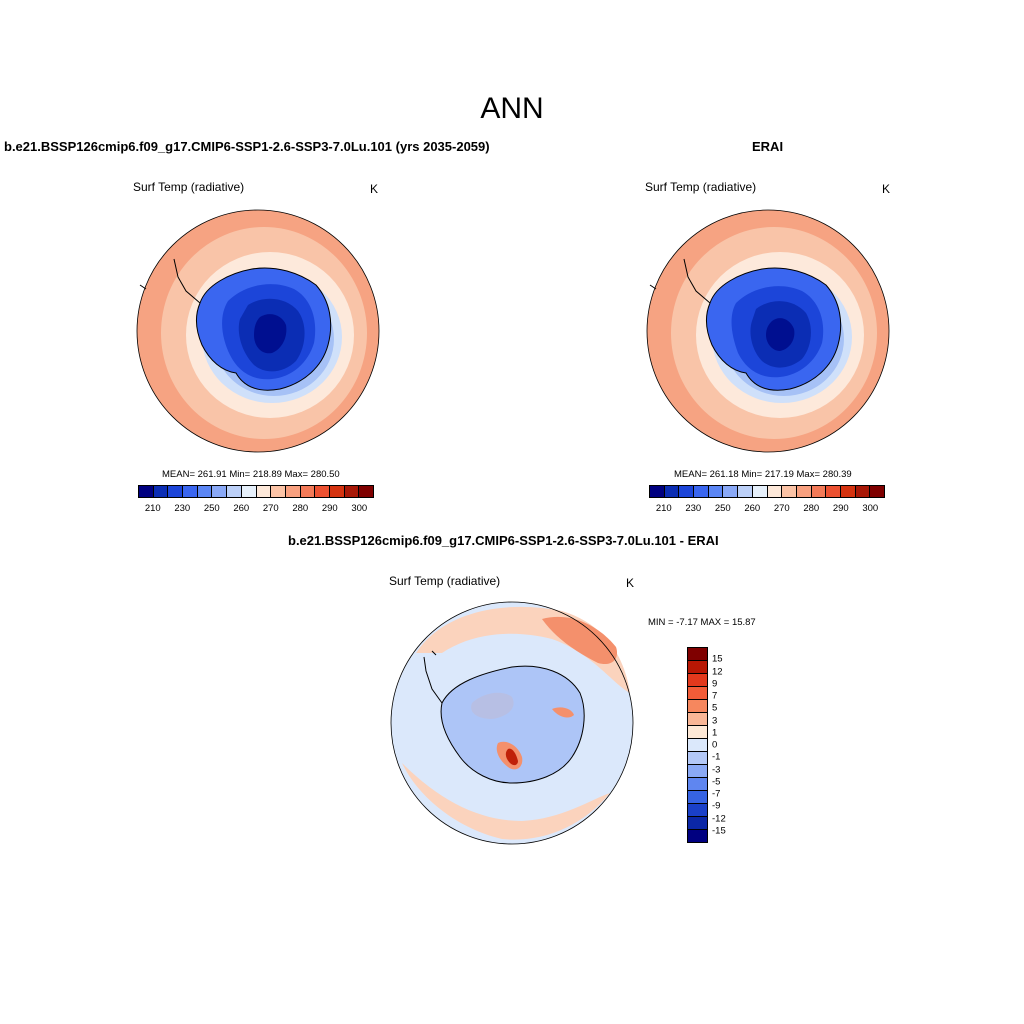 The image size is (1024, 1024). What do you see at coordinates (701, 187) in the screenshot?
I see `right-variable-label: Surf Temp (radiative)` at bounding box center [701, 187].